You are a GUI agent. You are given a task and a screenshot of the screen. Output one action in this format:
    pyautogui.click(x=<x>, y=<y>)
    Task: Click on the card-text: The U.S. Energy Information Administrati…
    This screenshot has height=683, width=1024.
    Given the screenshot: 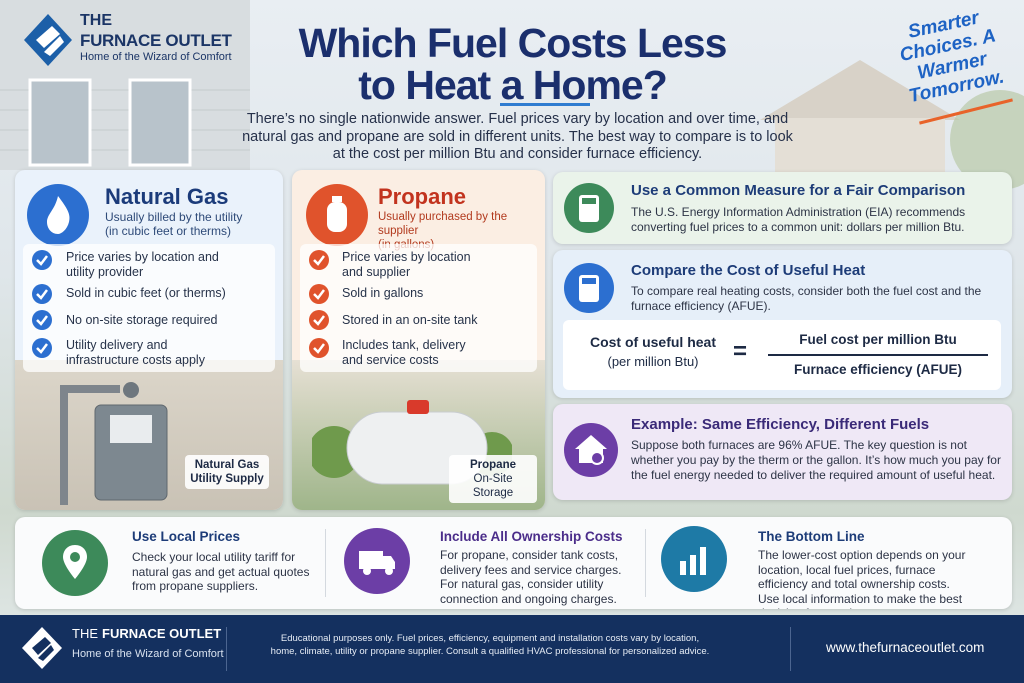 What is the action you would take?
    pyautogui.click(x=798, y=219)
    